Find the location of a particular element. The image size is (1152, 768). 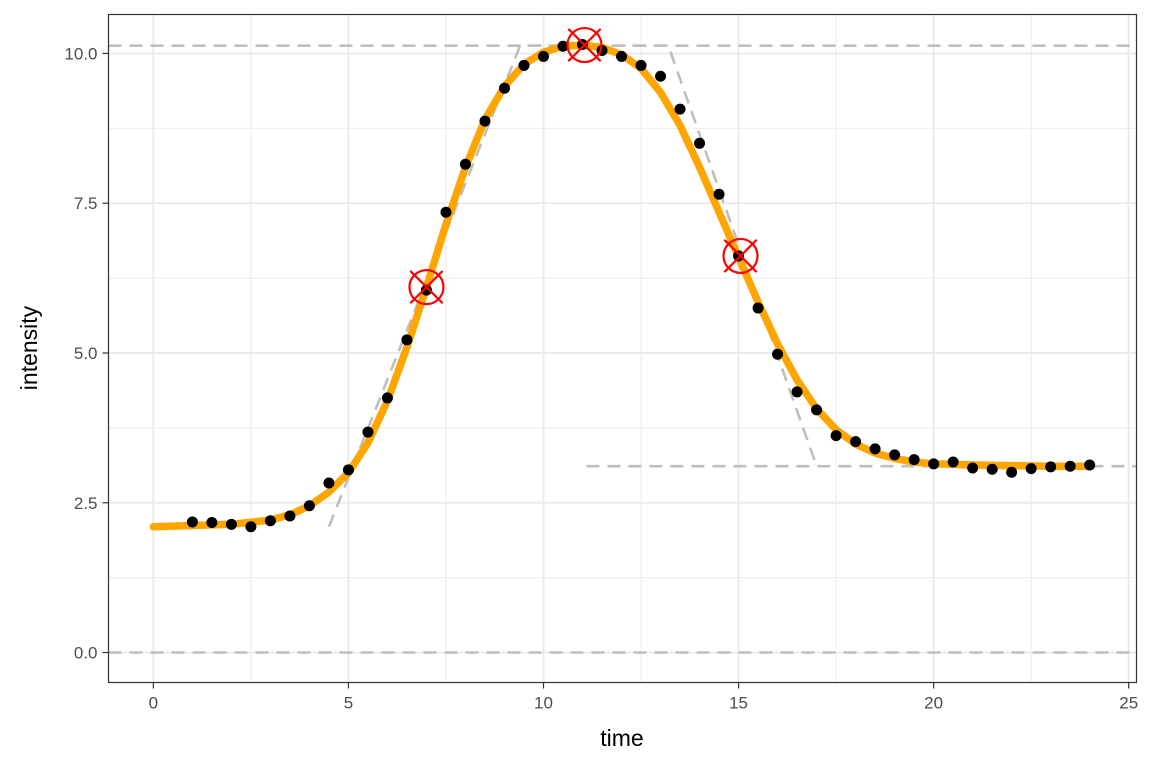

y-tick-label: 2.5 is located at coordinates (86, 503).